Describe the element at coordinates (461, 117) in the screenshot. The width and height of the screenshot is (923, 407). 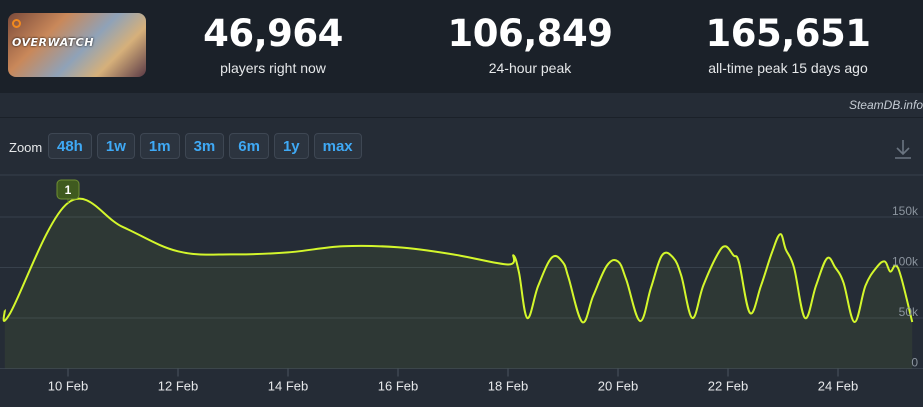
I see `divider` at that location.